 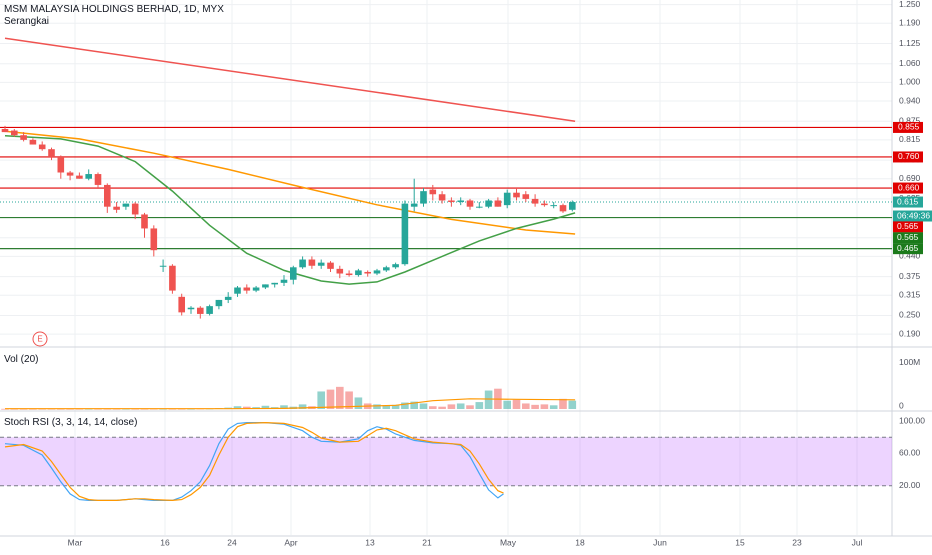 I want to click on level-price-tag-label: 0.855, so click(x=909, y=127).